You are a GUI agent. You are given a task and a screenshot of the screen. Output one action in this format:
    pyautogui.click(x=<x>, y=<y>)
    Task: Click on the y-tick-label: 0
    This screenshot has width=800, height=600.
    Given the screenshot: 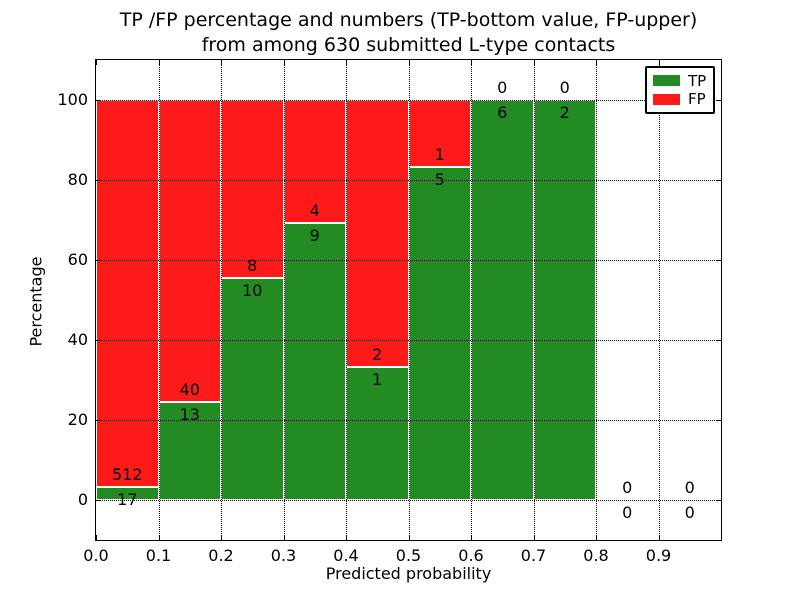 What is the action you would take?
    pyautogui.click(x=82, y=499)
    